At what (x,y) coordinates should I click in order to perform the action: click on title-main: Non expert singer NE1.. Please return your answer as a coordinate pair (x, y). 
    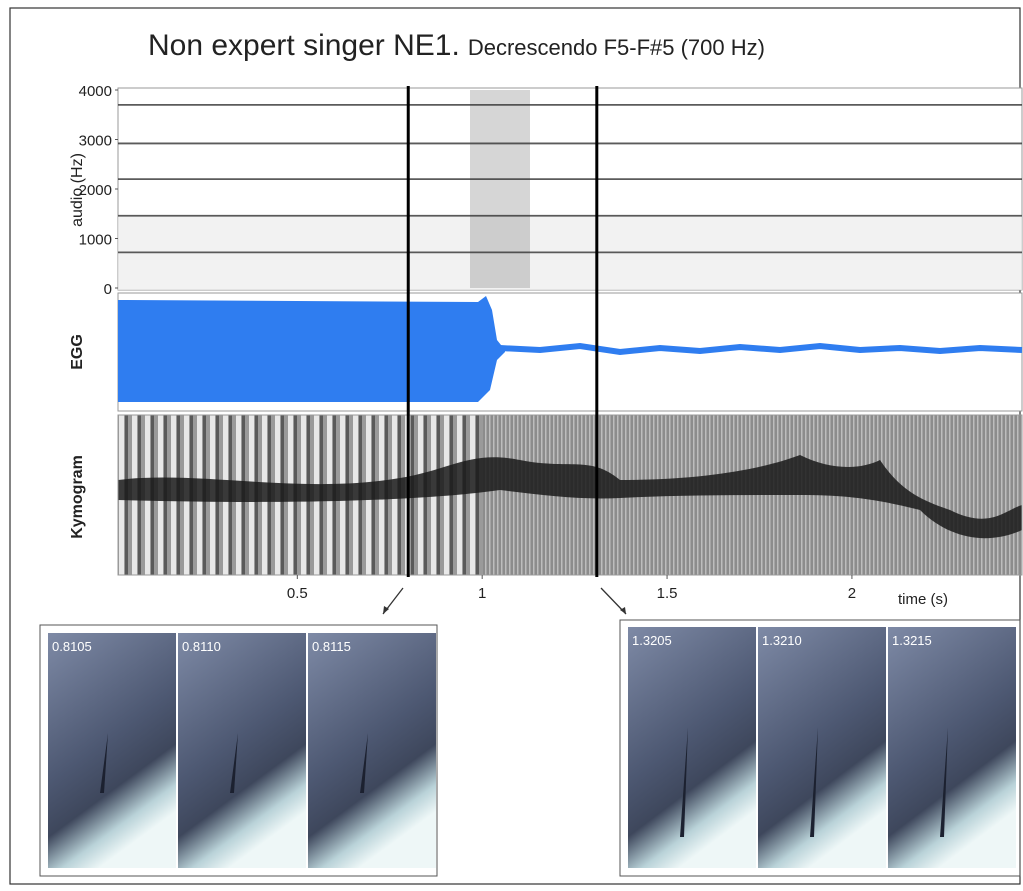
    Looking at the image, I should click on (304, 45).